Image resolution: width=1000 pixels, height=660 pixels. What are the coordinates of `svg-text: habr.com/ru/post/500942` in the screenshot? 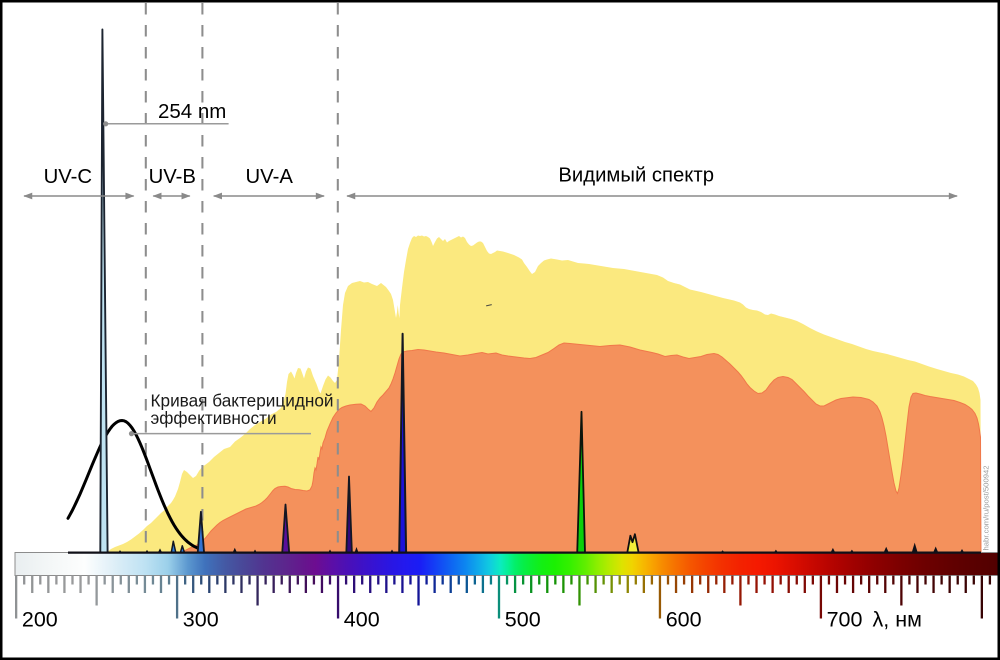 It's located at (986, 507).